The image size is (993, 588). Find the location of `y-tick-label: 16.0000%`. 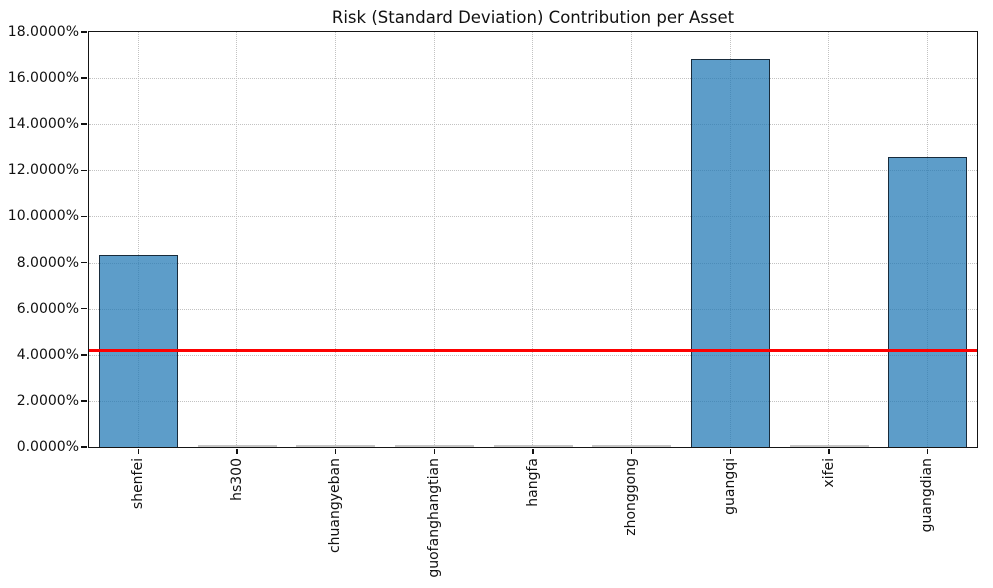

y-tick-label: 16.0000% is located at coordinates (43, 78).